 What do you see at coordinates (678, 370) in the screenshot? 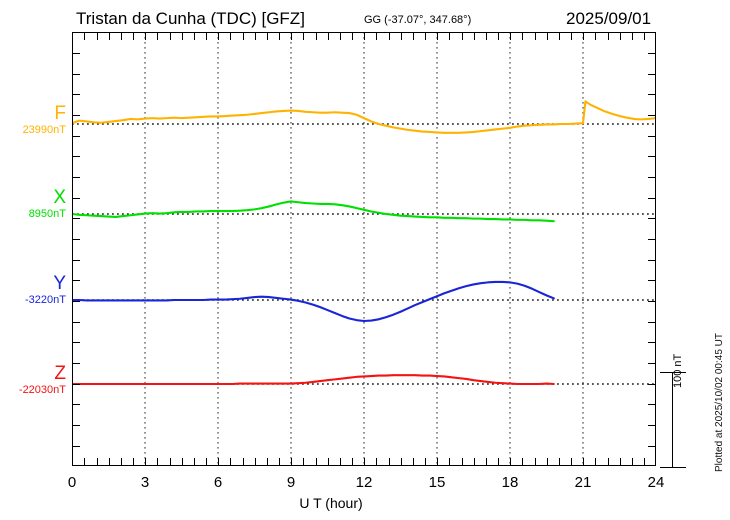
I see `scale-bar-label: 100 nT` at bounding box center [678, 370].